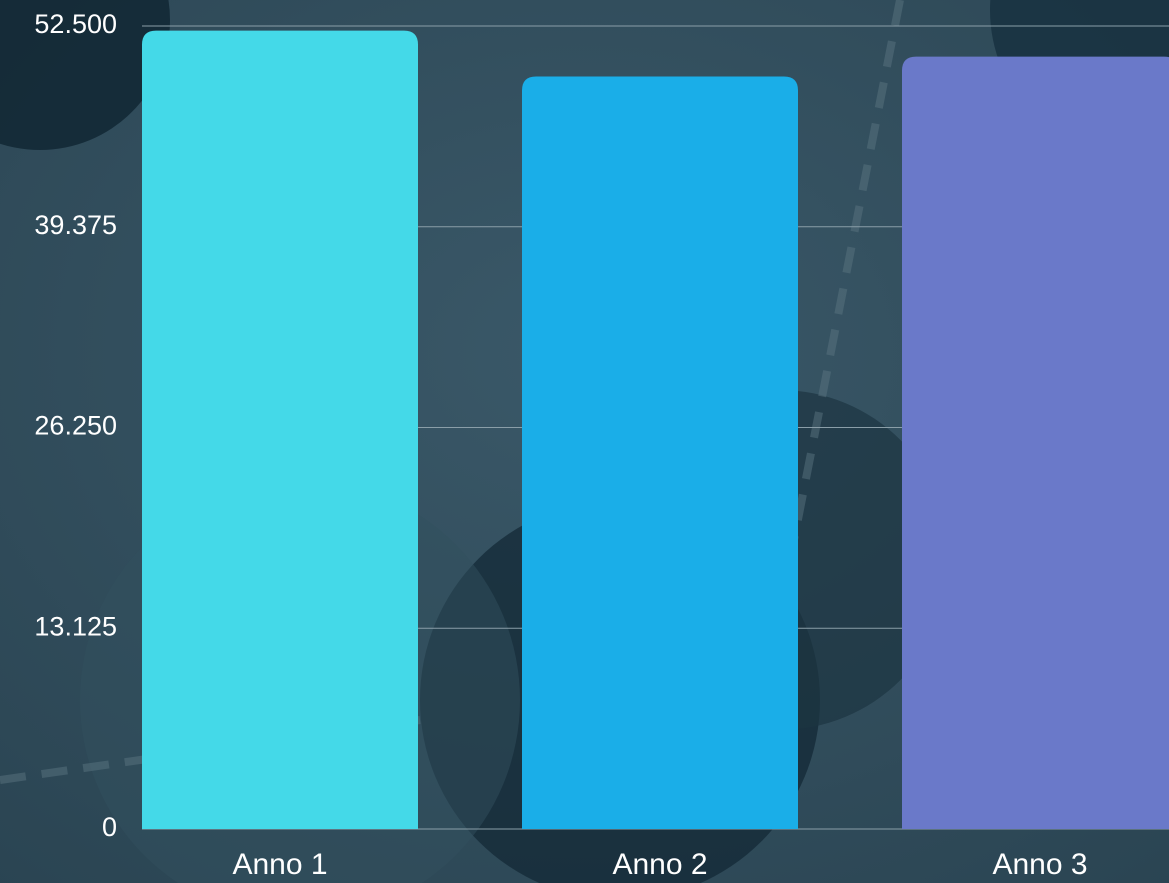 This screenshot has width=1169, height=883. Describe the element at coordinates (75, 626) in the screenshot. I see `y-tick-label: 13.125` at that location.